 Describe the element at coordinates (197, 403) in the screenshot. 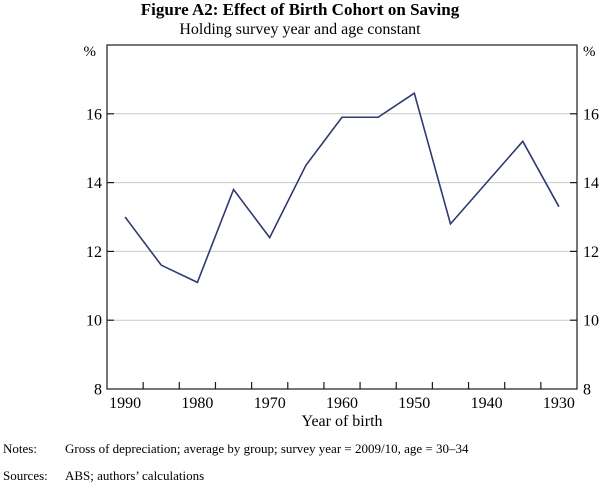

I see `x-tick-label: 1980` at that location.